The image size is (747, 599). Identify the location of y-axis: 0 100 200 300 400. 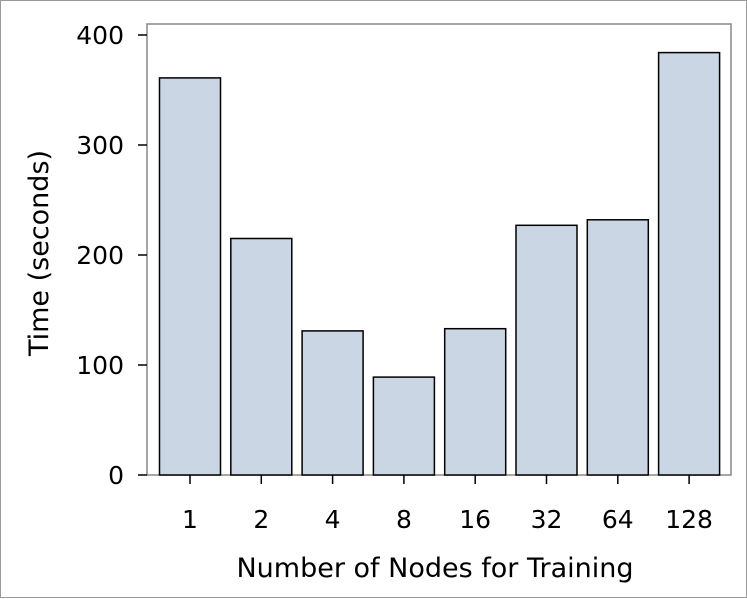
(111, 255).